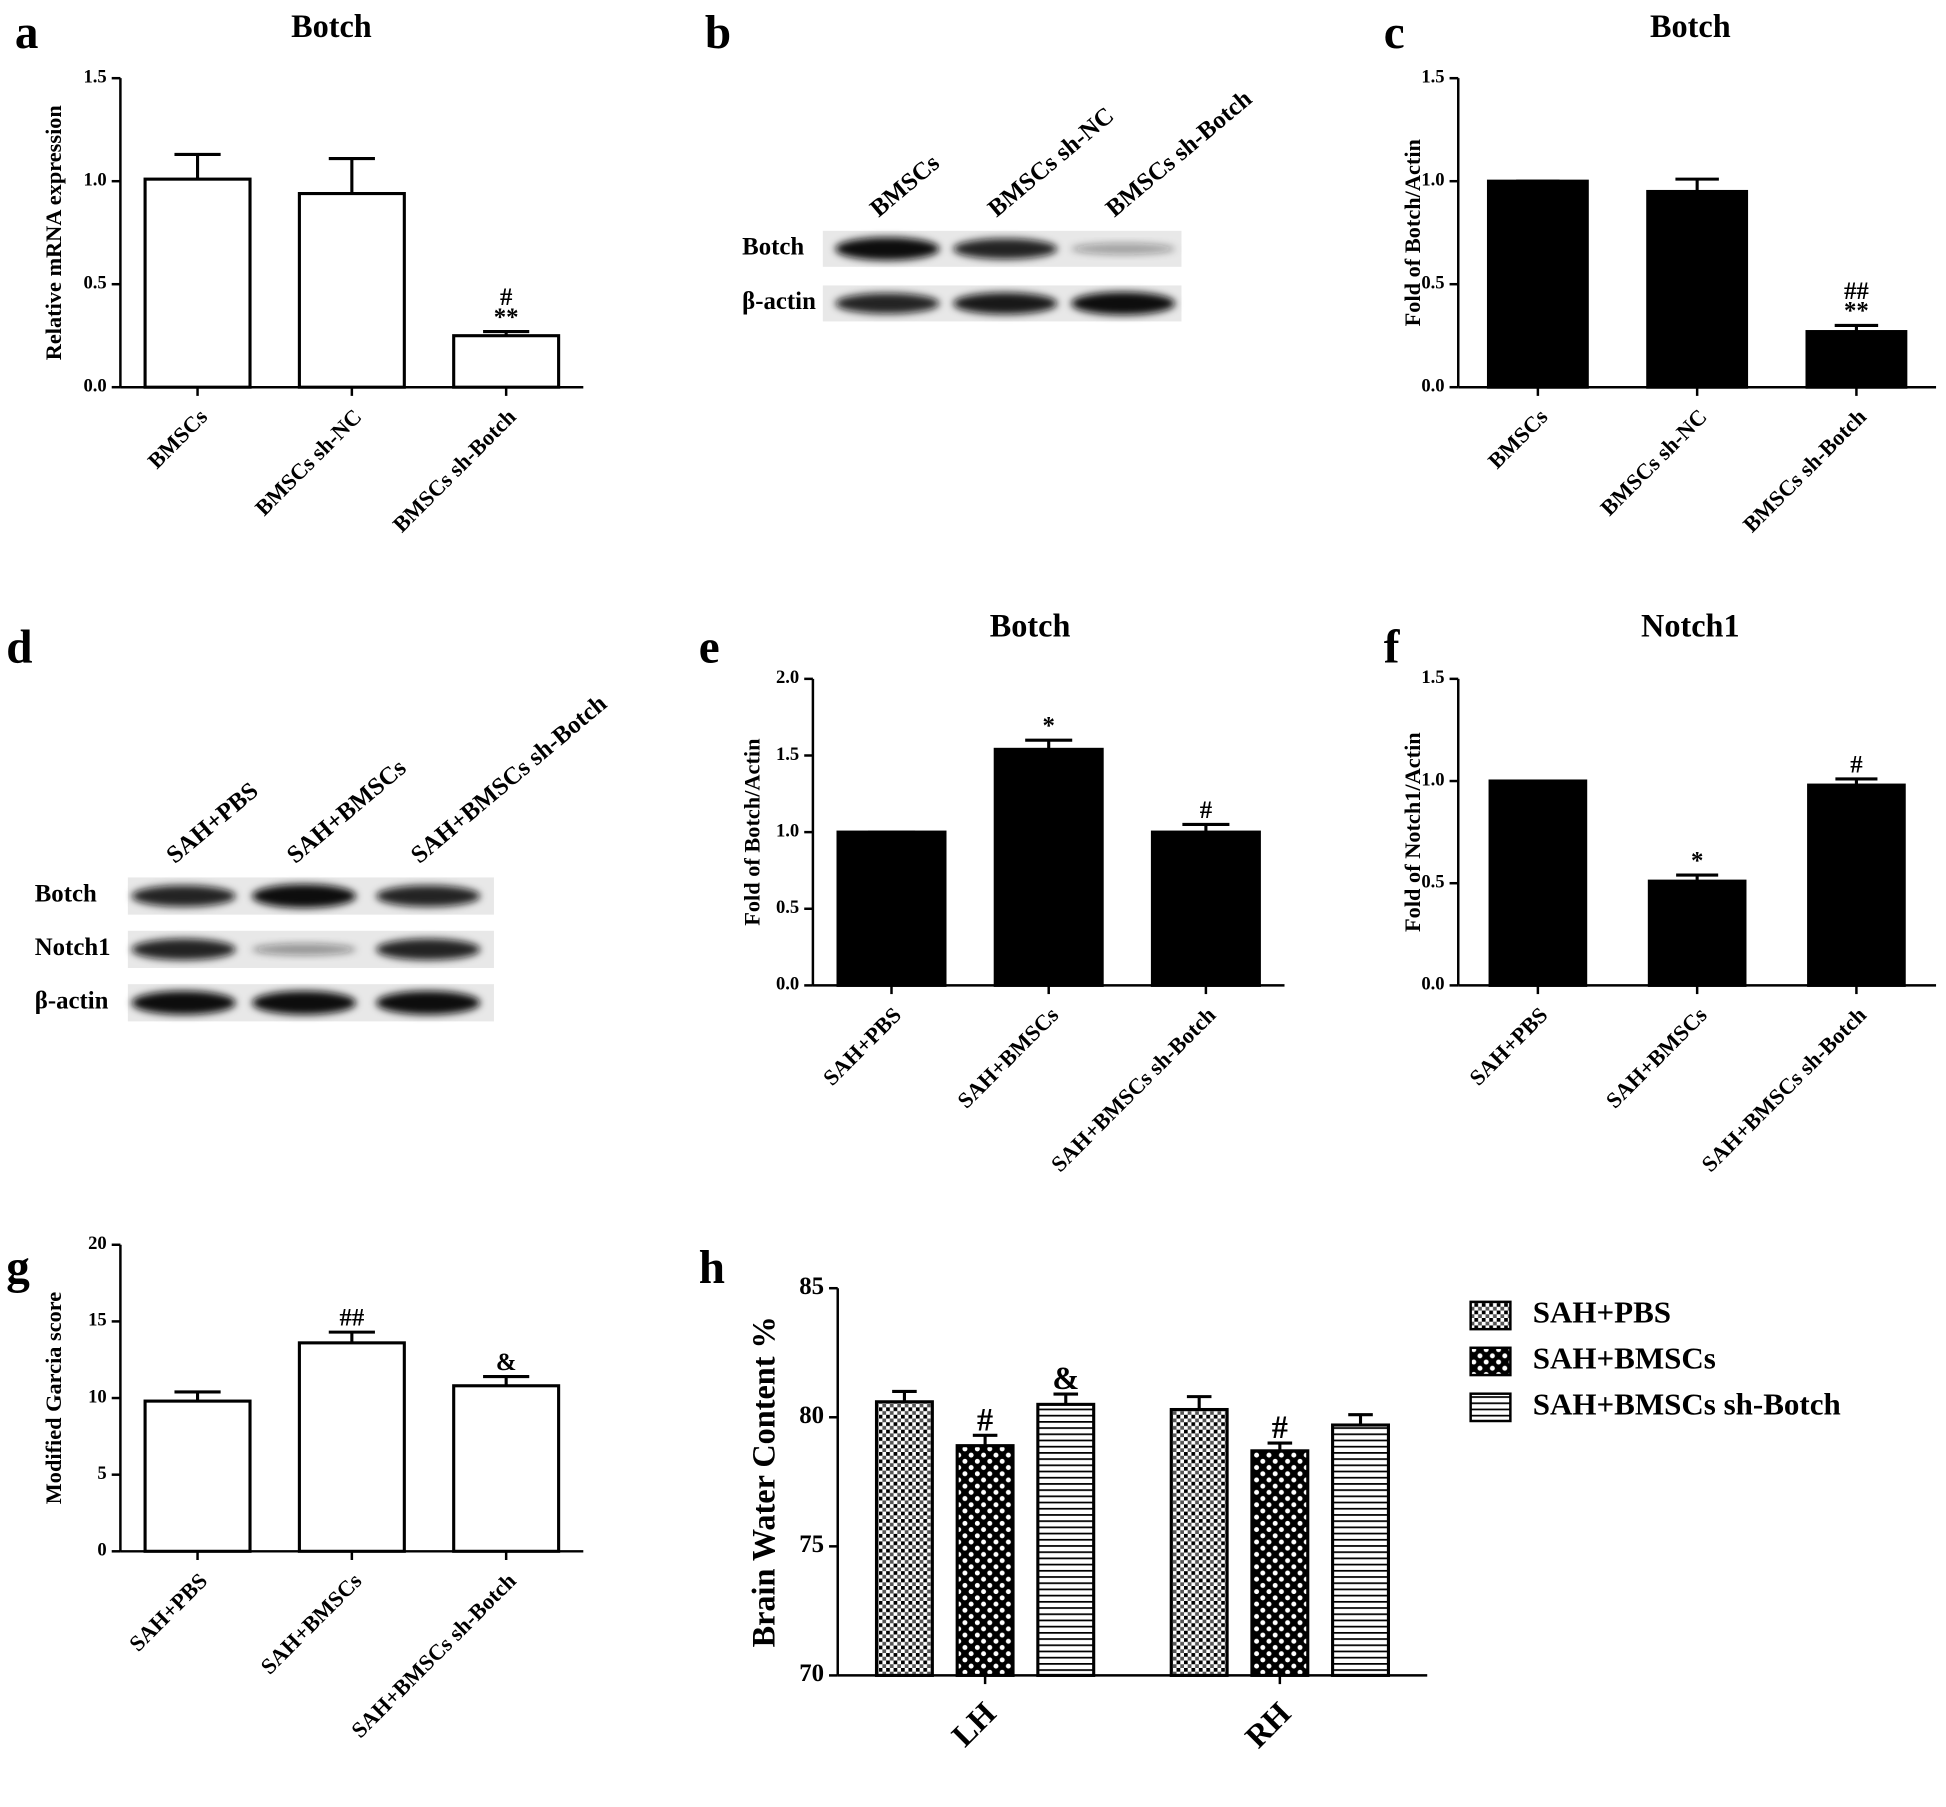 Image resolution: width=1946 pixels, height=1807 pixels. I want to click on lane-label: SAH+PBS, so click(212, 823).